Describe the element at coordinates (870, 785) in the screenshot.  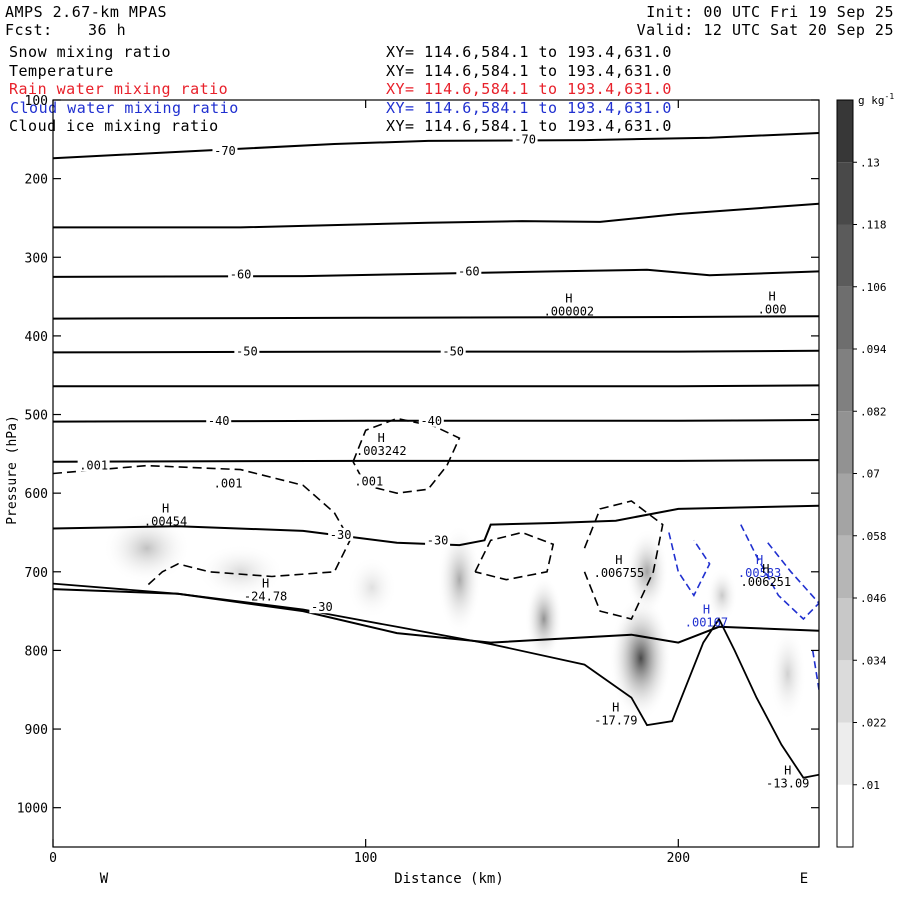
I see `colorbar-tick-label: .01` at that location.